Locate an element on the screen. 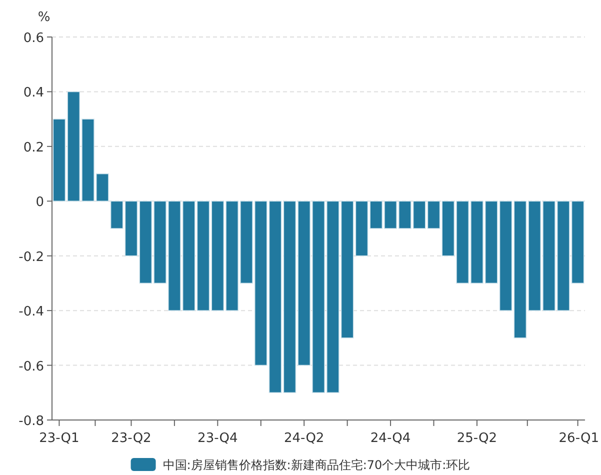  x-tick-label: 25-Q2 is located at coordinates (477, 438).